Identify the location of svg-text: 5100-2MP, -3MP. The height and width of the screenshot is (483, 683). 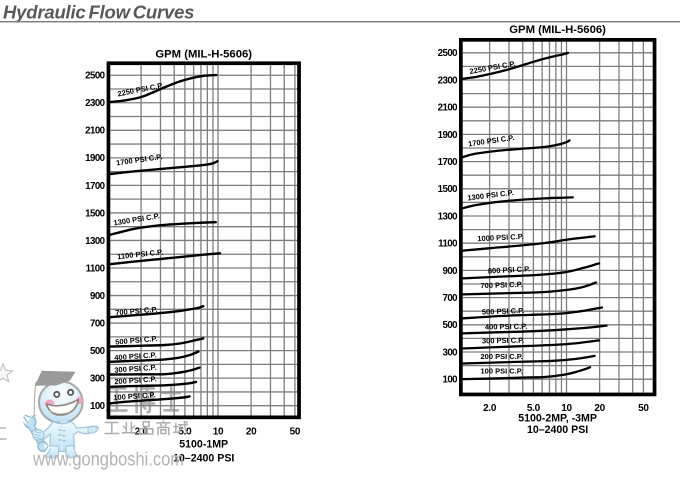
(557, 419).